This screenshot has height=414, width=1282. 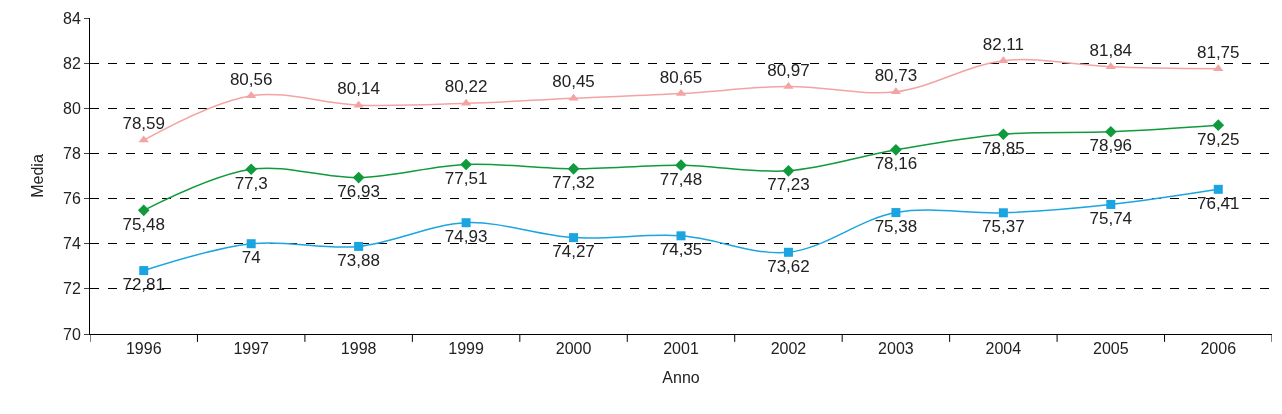 What do you see at coordinates (358, 89) in the screenshot?
I see `data-label: 80,14` at bounding box center [358, 89].